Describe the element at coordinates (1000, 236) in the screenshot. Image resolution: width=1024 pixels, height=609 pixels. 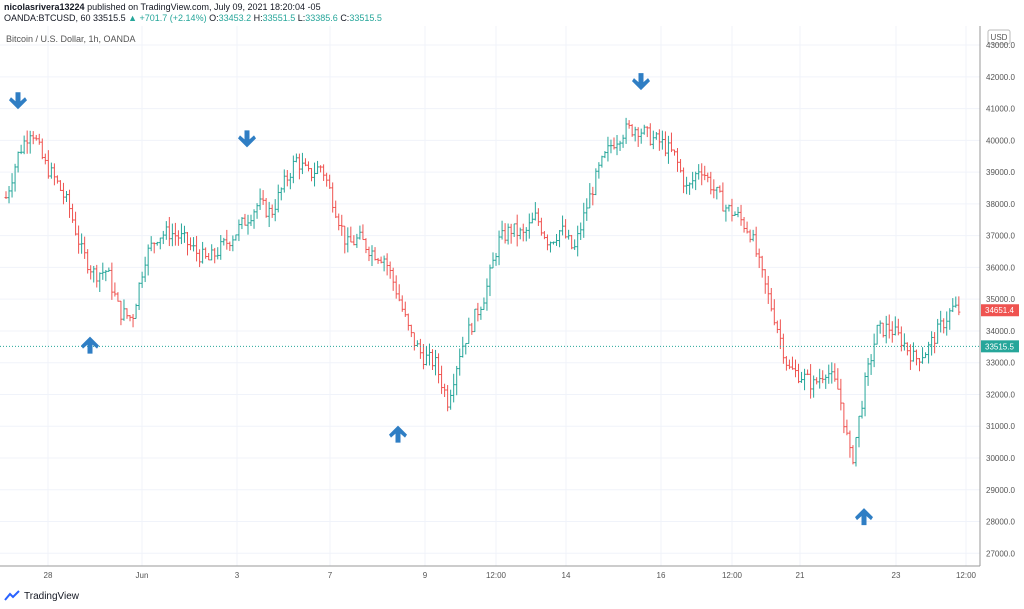
I see `price-tick-label: 37000.0` at that location.